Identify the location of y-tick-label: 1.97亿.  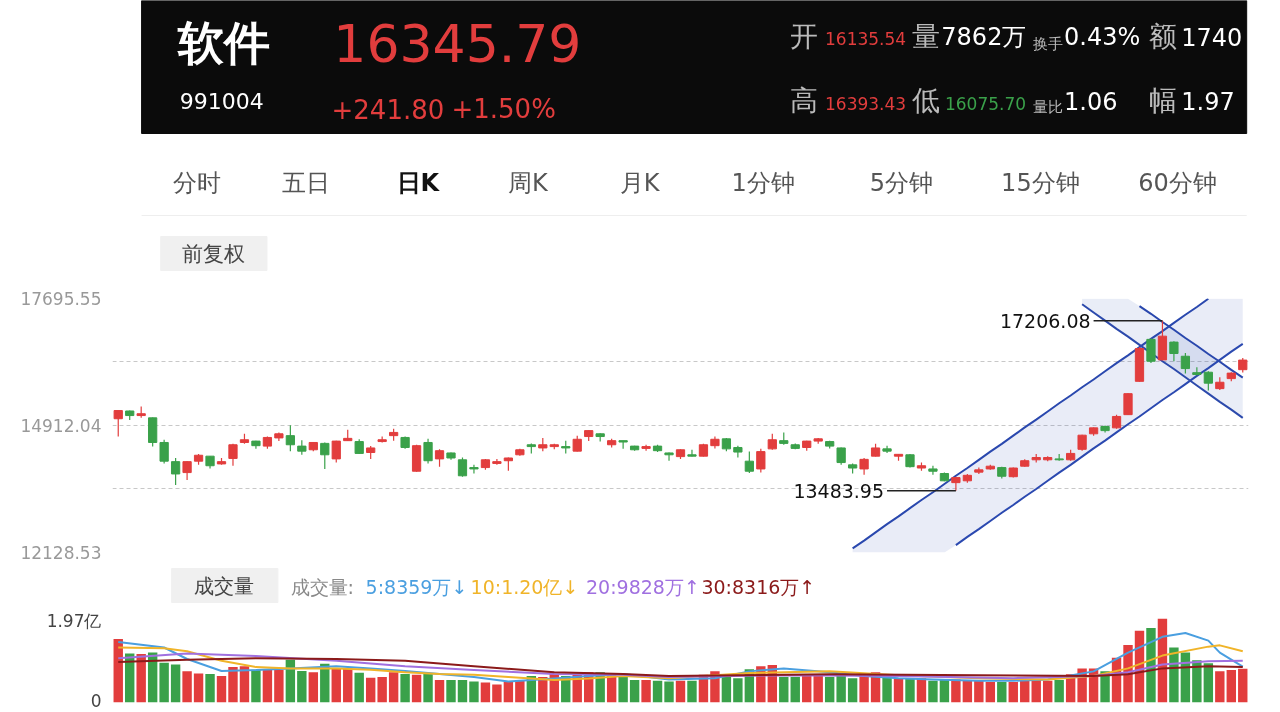
(74, 620).